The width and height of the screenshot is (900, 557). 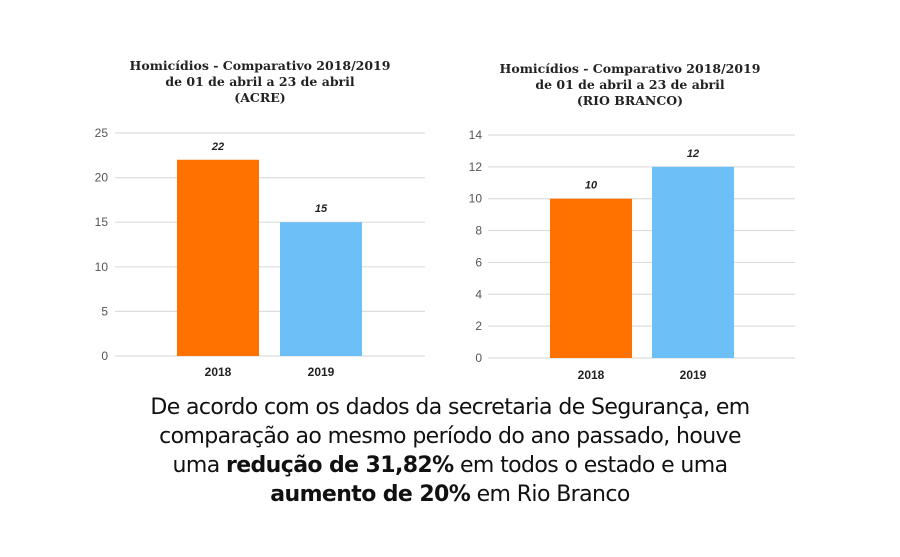 I want to click on ytick-label-rio-branco-14: 14, so click(x=476, y=135).